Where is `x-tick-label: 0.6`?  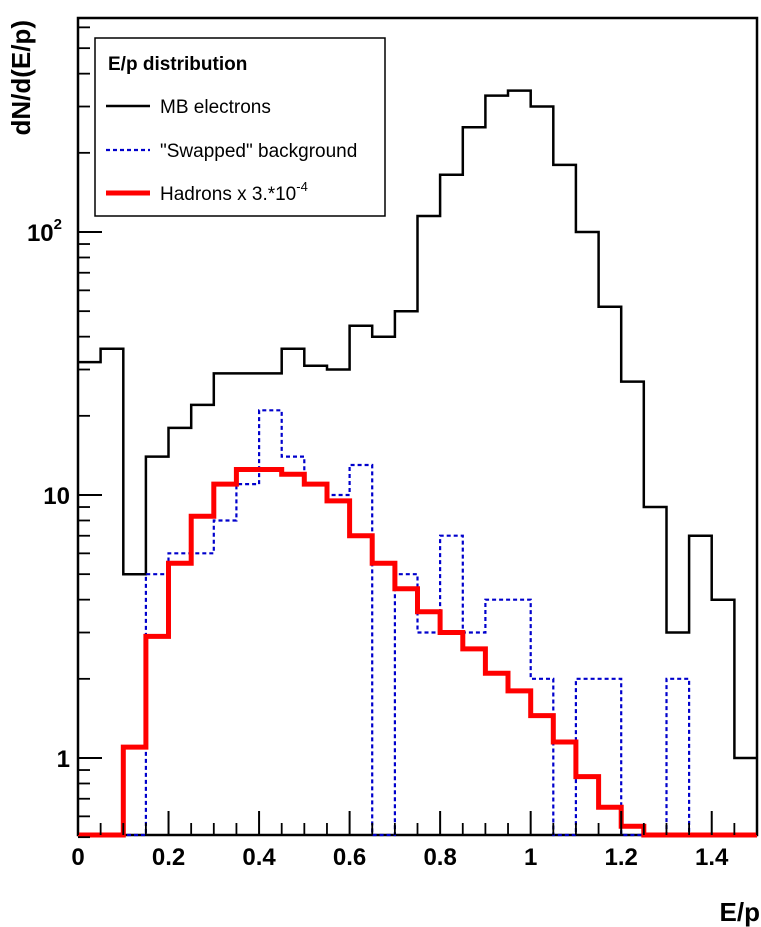
x-tick-label: 0.6 is located at coordinates (349, 857).